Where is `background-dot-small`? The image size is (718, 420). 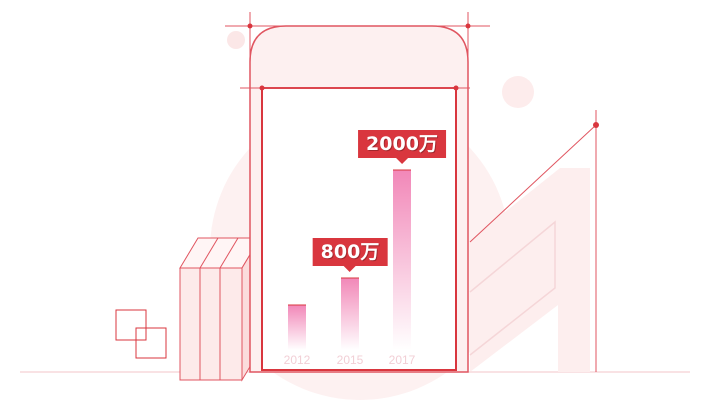 background-dot-small is located at coordinates (236, 40).